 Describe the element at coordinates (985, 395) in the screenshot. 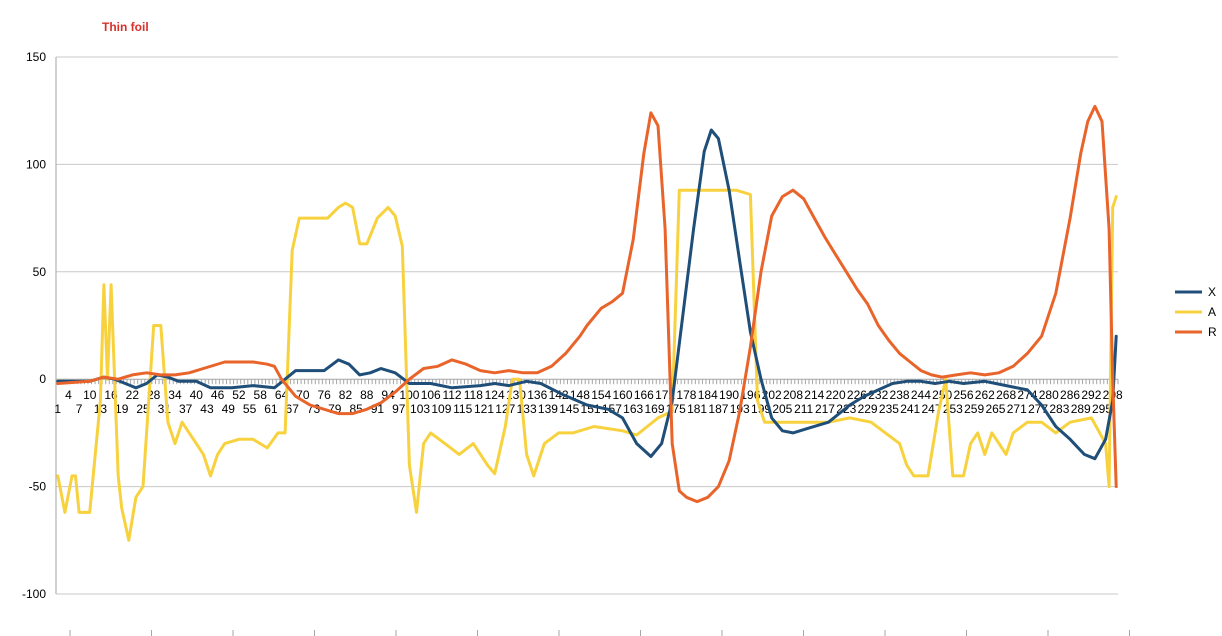

I see `x-tick-label: 262` at that location.